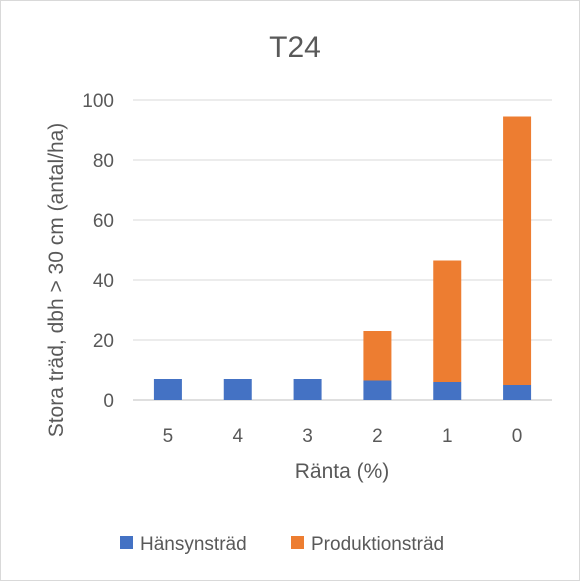 The width and height of the screenshot is (580, 581). Describe the element at coordinates (447, 436) in the screenshot. I see `x-tick-label: 1` at that location.